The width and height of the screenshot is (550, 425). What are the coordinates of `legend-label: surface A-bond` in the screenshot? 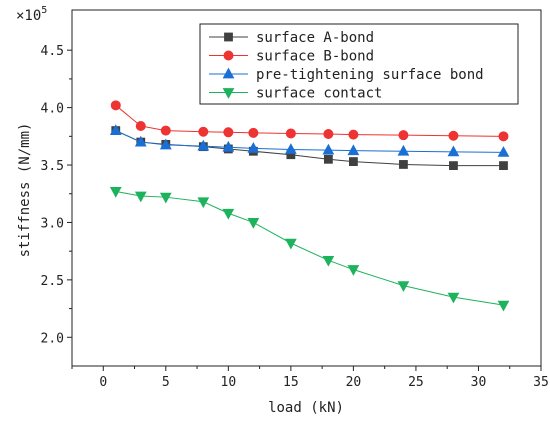 It's located at (315, 38).